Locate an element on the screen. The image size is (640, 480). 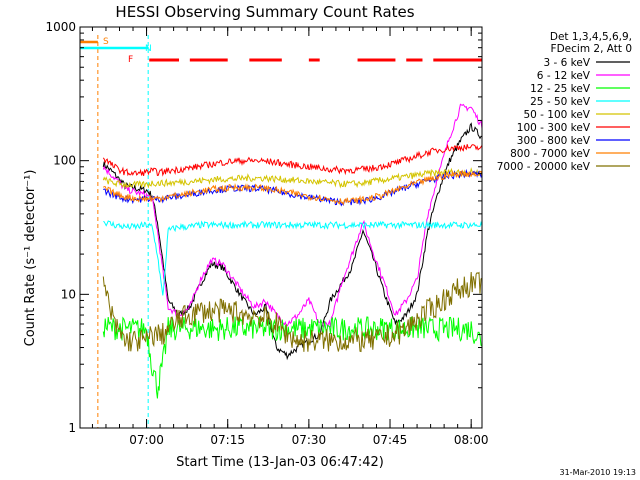
chart-title: HESSI Observing Summary Count Rates is located at coordinates (264, 12).